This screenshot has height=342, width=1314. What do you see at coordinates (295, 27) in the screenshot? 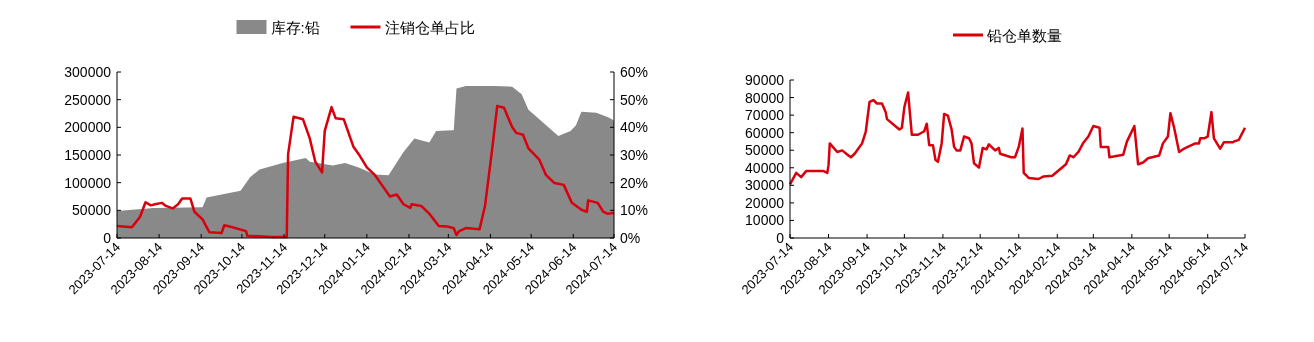
I see `legend-label: 库存:铅` at bounding box center [295, 27].